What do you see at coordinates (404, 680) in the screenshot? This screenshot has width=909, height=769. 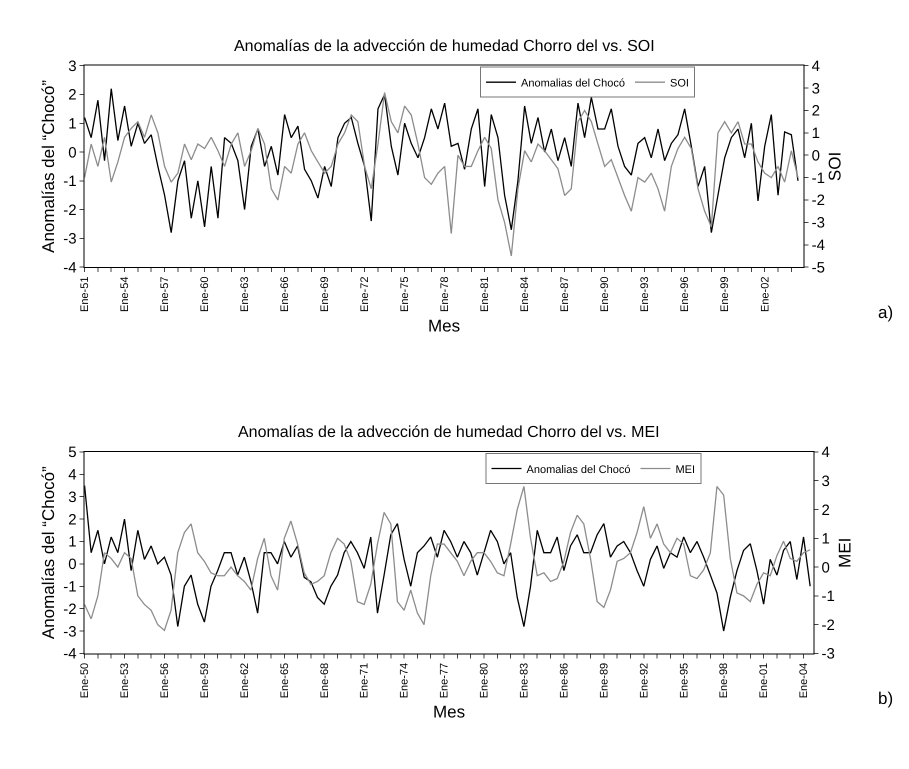 I see `x-tick-label: Ene-74` at bounding box center [404, 680].